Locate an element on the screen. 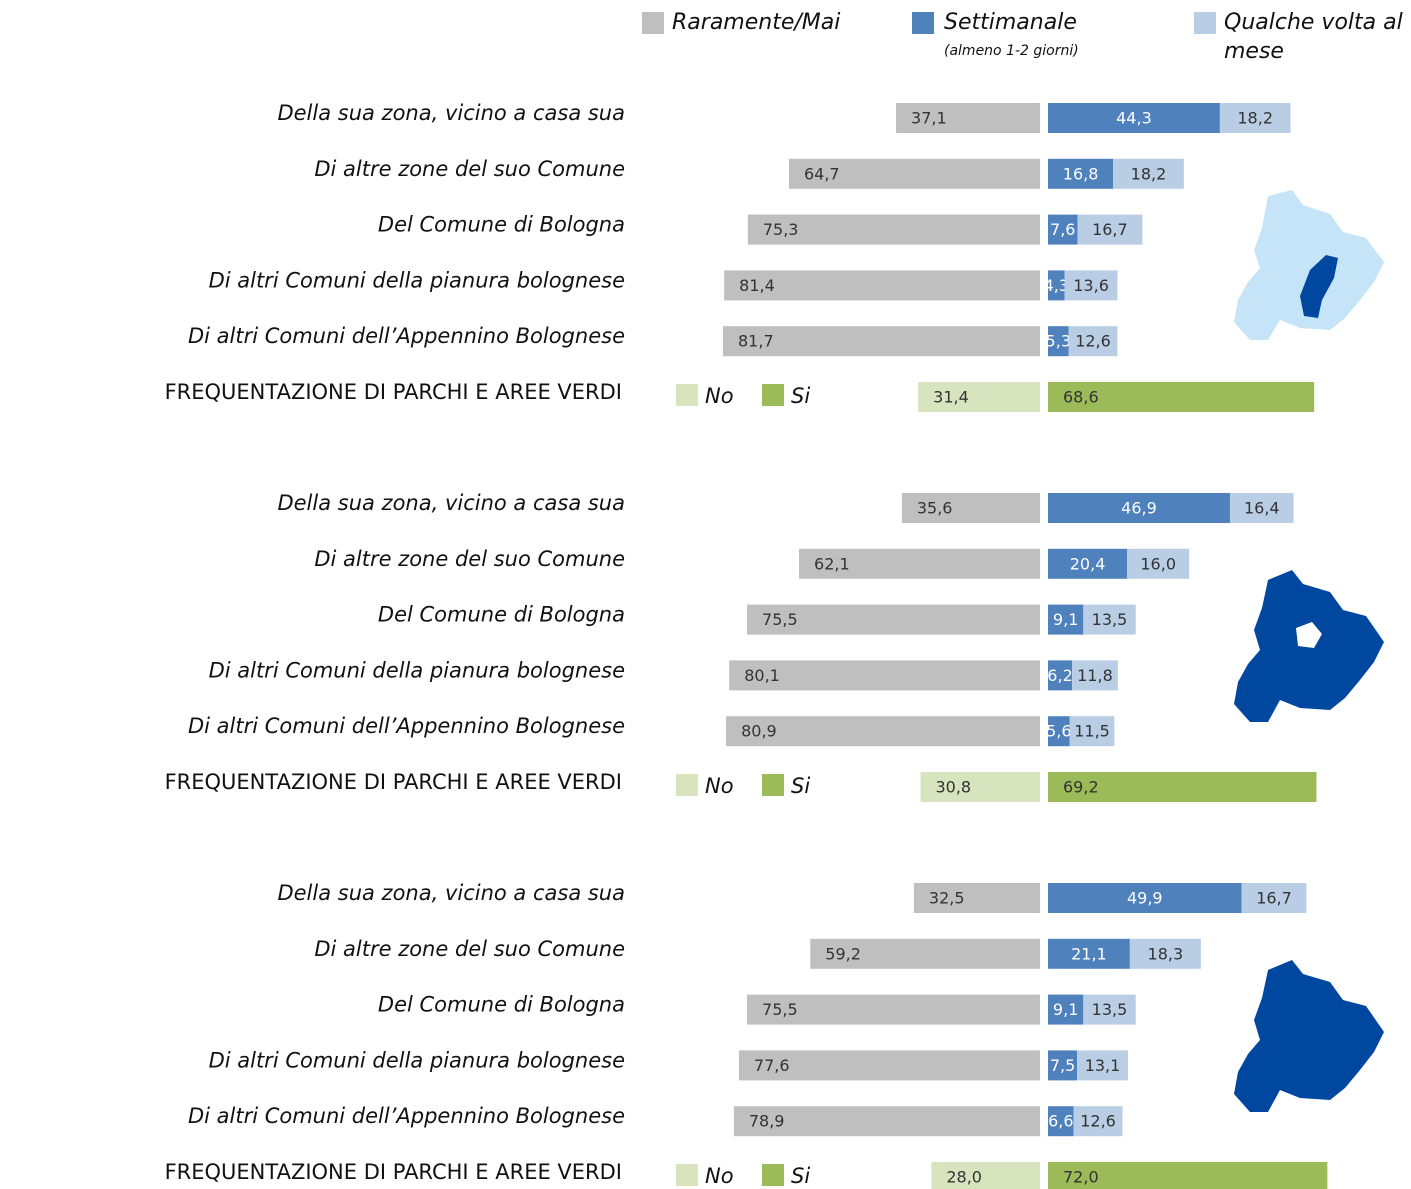  value-label: 13,6 is located at coordinates (1091, 285).